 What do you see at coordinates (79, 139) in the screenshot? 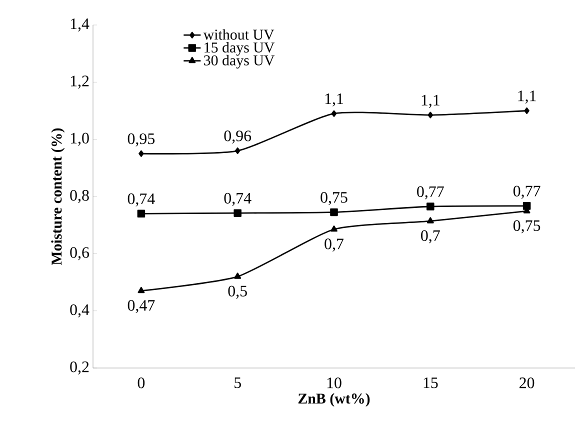
I see `y-tick-label: 1,0` at bounding box center [79, 139].